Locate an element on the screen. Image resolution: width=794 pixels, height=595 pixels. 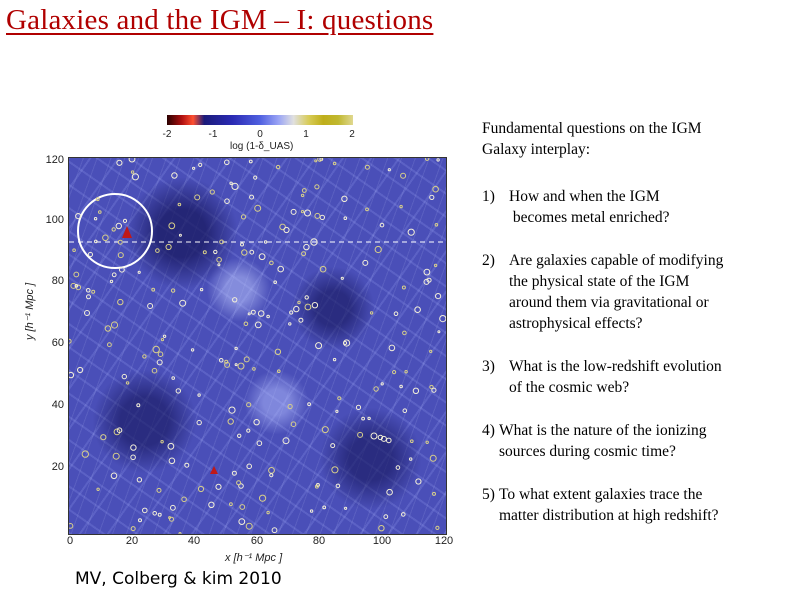
question-line: matter distribution at high redshift? is located at coordinates (609, 515).